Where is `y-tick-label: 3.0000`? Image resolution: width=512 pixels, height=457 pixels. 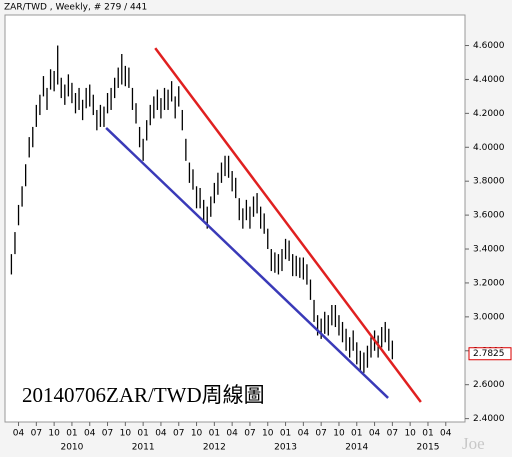
y-tick-label: 3.0000 is located at coordinates (489, 317).